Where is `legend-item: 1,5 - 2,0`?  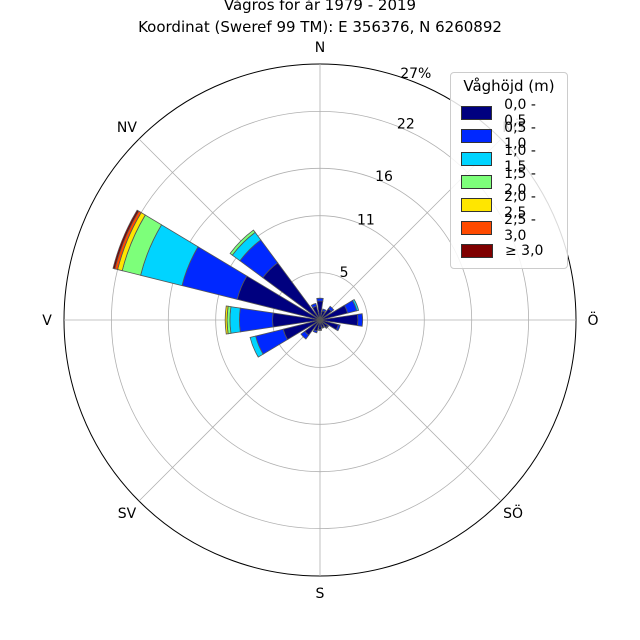 legend-item: 1,5 - 2,0 is located at coordinates (509, 182).